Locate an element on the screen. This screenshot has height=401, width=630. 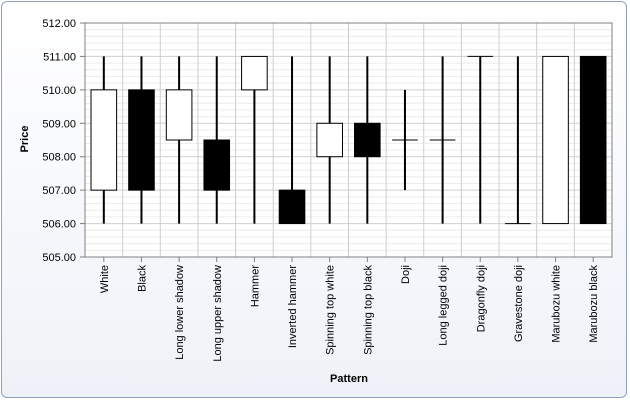
x-tick-label: Dragonfly doji is located at coordinates (481, 298).